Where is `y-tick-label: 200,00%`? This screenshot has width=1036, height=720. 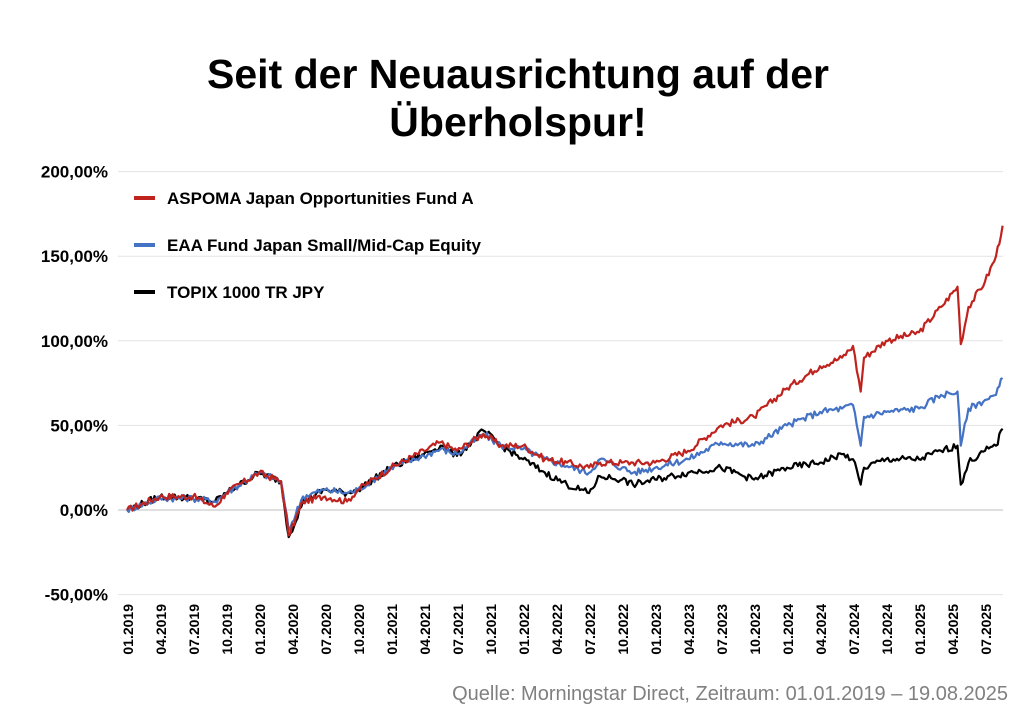 y-tick-label: 200,00% is located at coordinates (74, 172).